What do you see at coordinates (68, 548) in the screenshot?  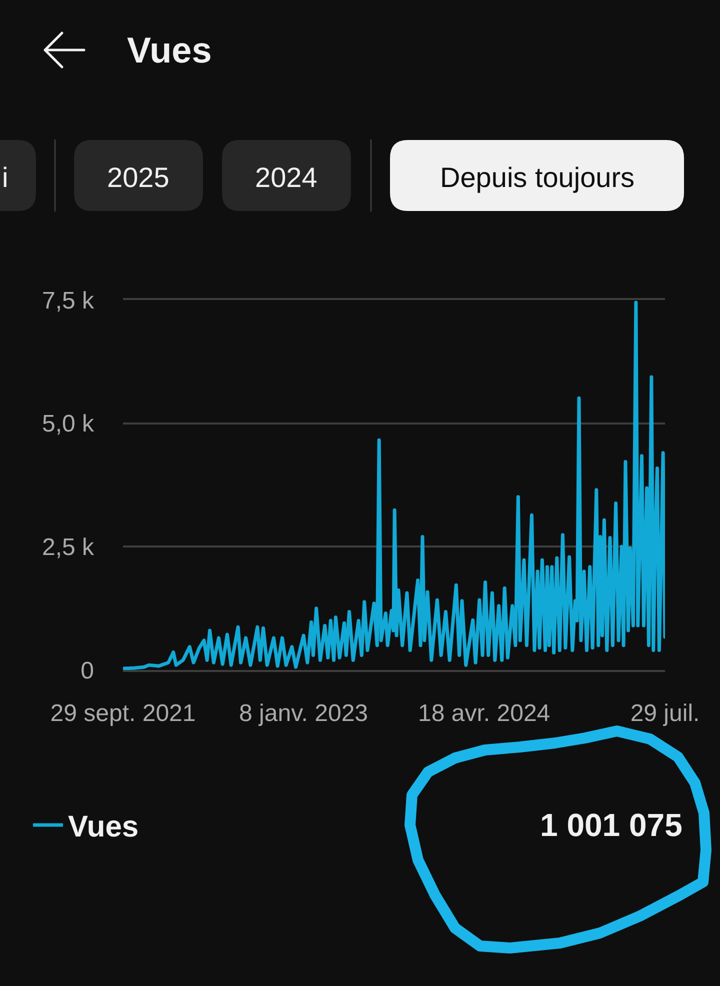 I see `y-tick-label: 2,5 k` at bounding box center [68, 548].